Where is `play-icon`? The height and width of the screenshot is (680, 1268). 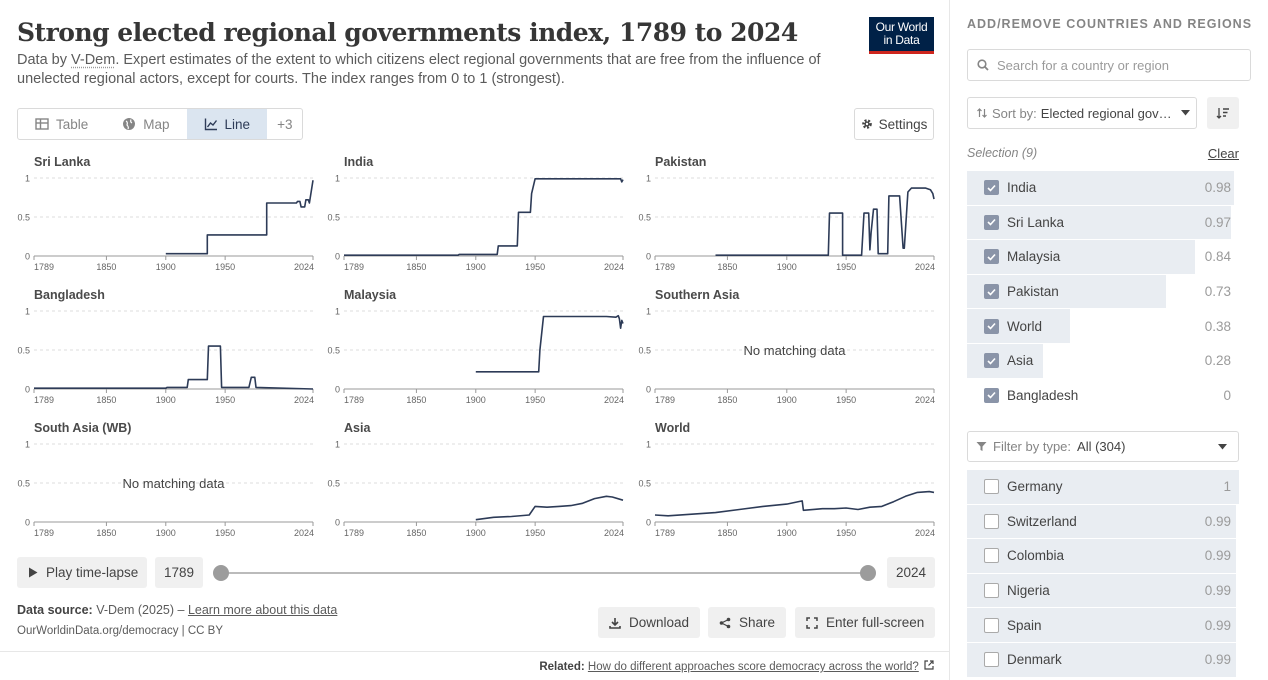
play-icon is located at coordinates (33, 572).